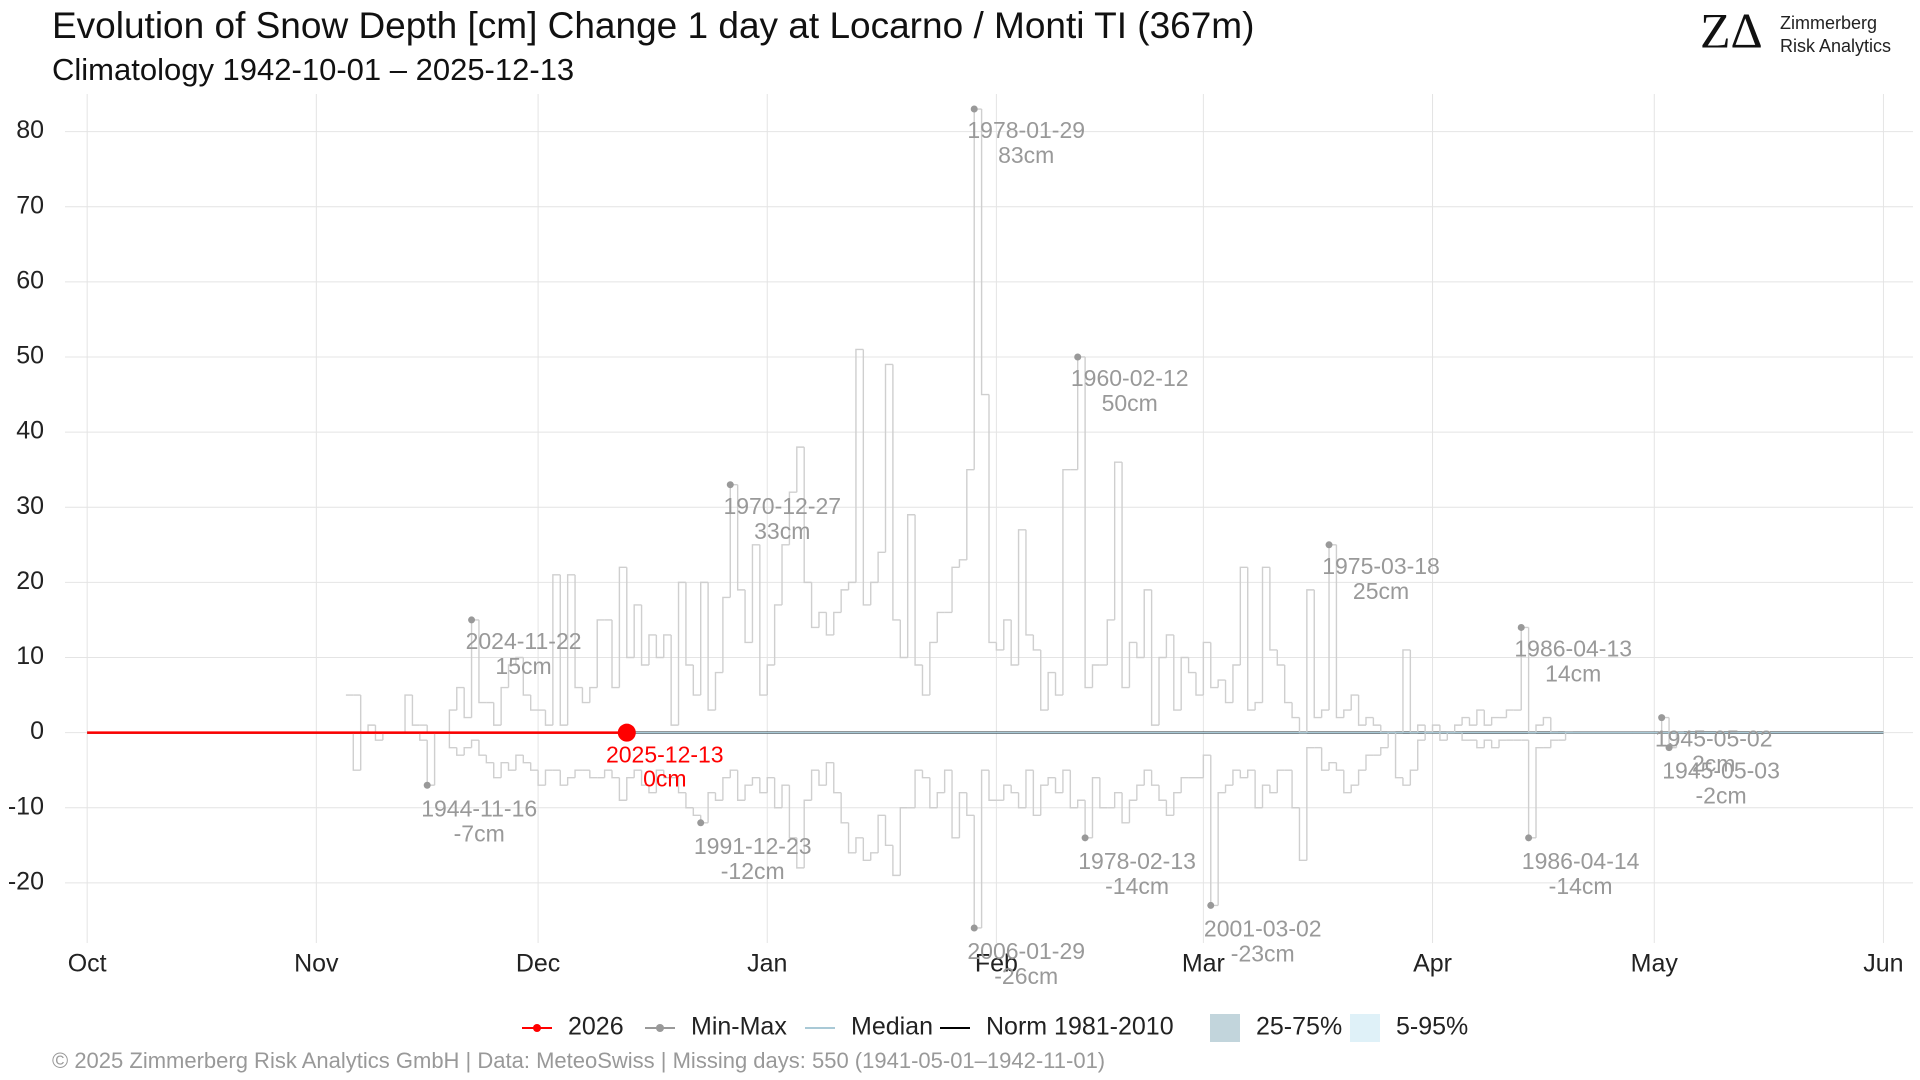 The width and height of the screenshot is (1920, 1080). What do you see at coordinates (30, 506) in the screenshot?
I see `y-tick-label: 30` at bounding box center [30, 506].